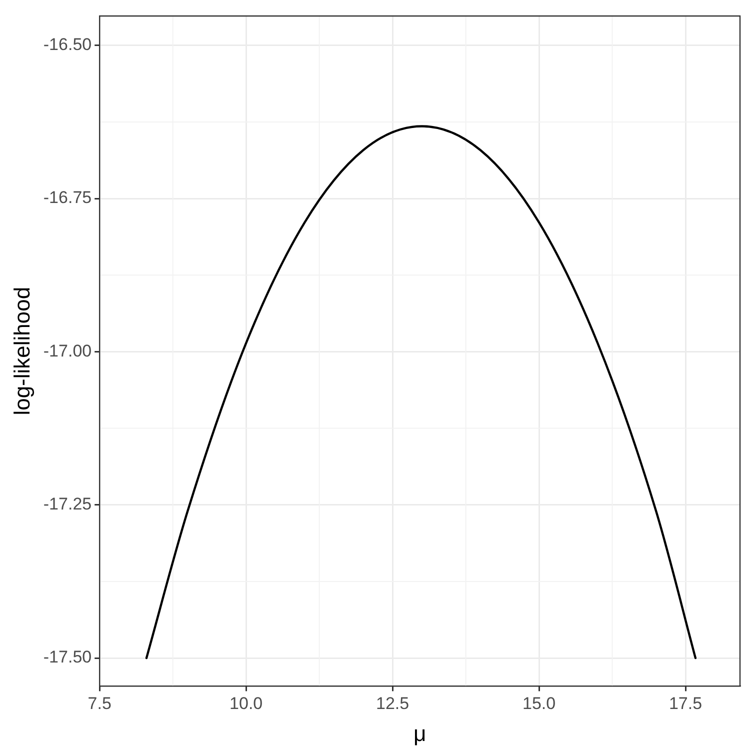  What do you see at coordinates (67, 657) in the screenshot?
I see `y-tick-label: -17.50` at bounding box center [67, 657].